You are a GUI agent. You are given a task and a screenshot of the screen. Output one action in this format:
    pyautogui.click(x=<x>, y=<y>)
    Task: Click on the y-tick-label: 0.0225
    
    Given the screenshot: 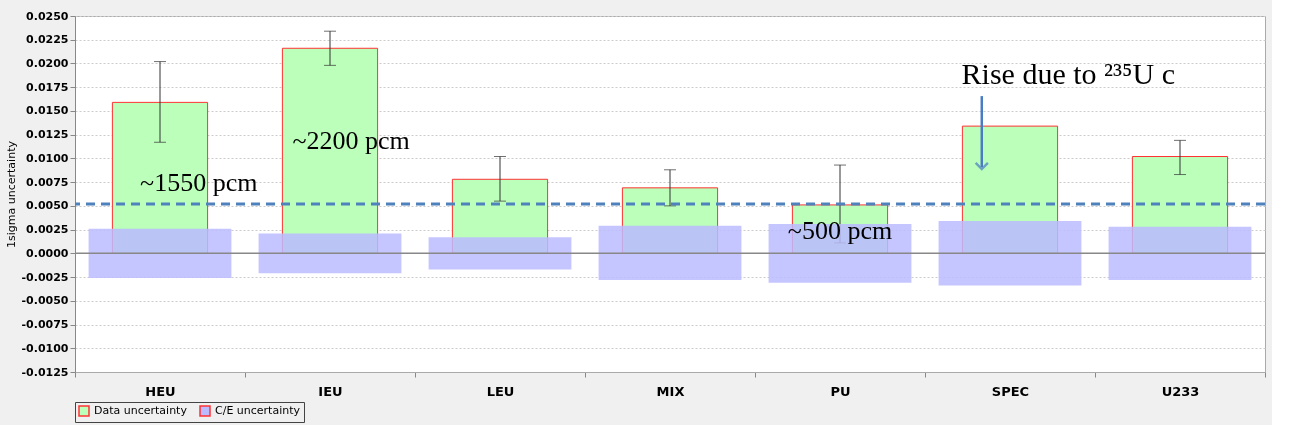 What is the action you would take?
    pyautogui.click(x=47, y=40)
    